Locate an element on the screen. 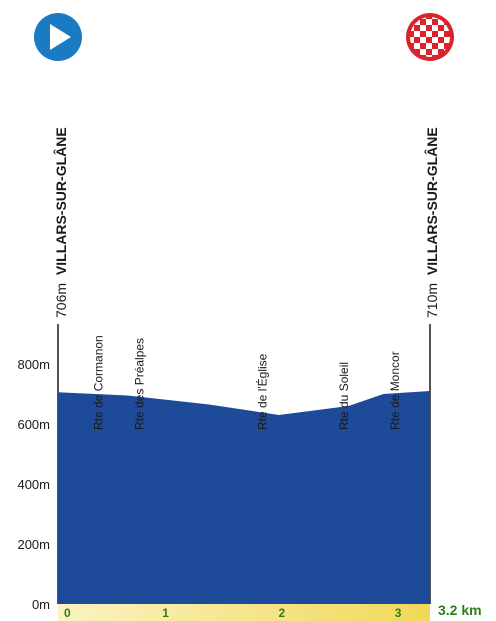 The width and height of the screenshot is (496, 621). y-tick-label: 600m is located at coordinates (33, 424).